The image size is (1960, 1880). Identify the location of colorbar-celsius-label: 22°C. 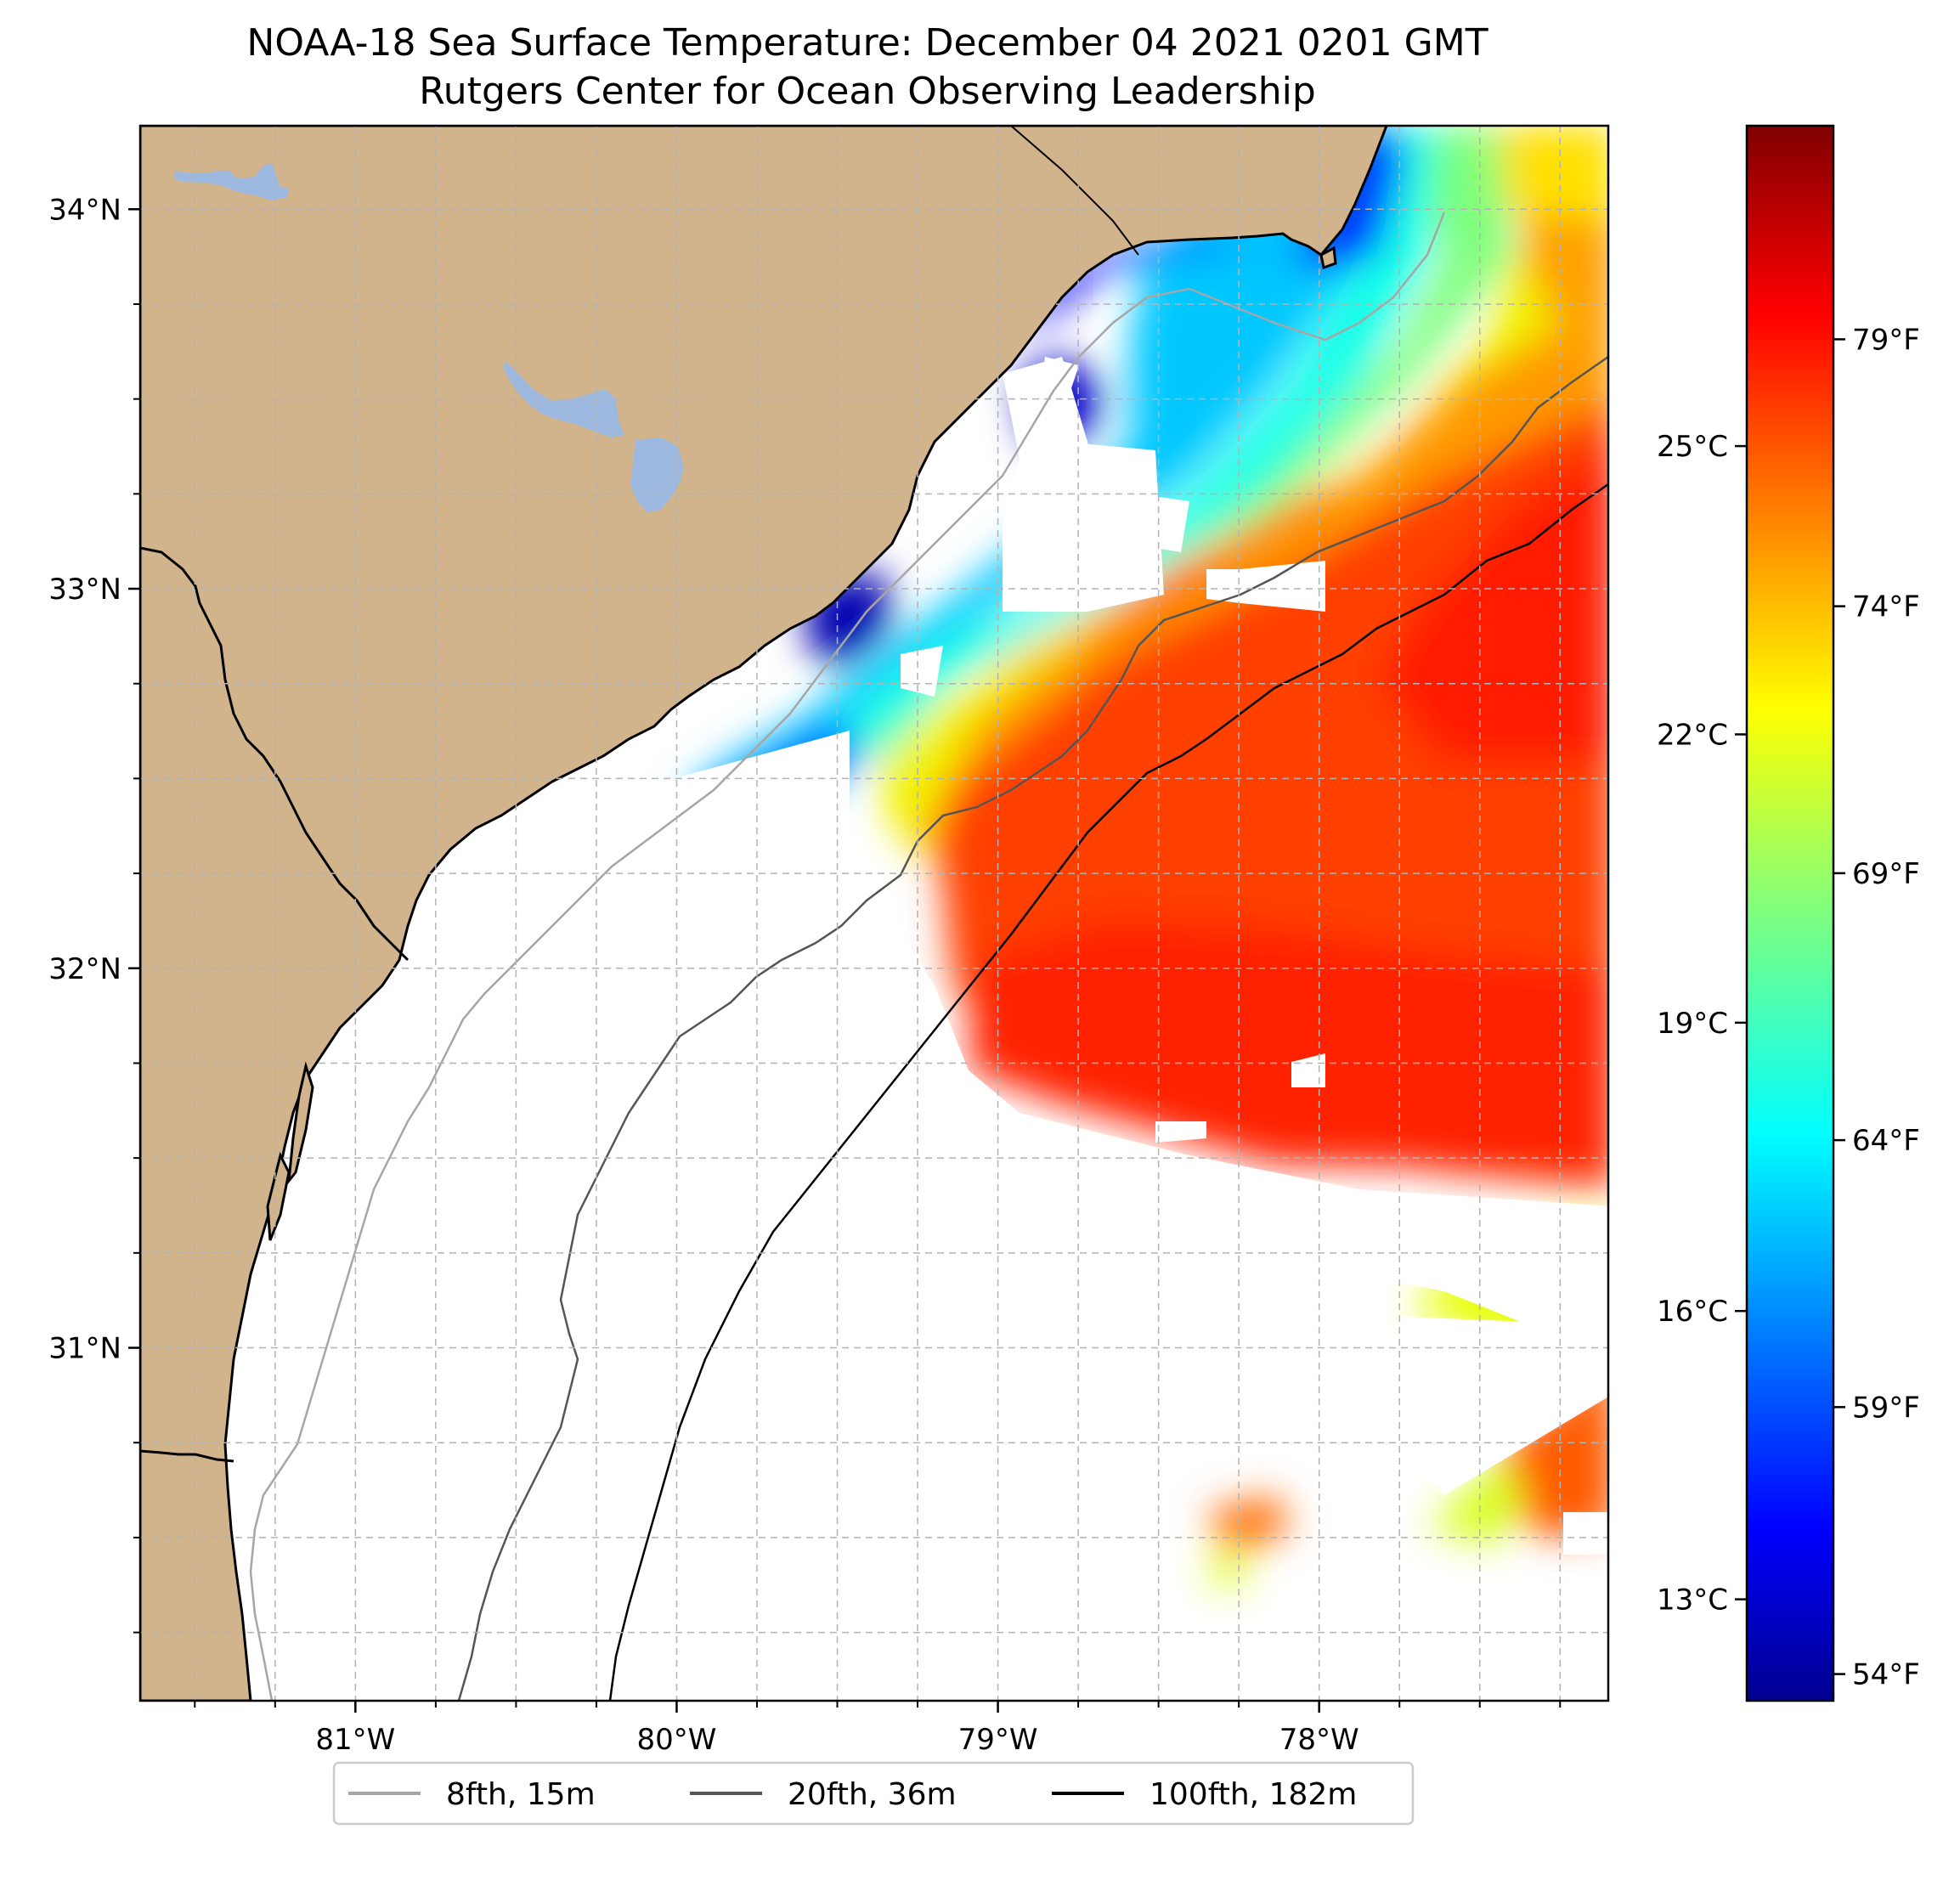
(1693, 735).